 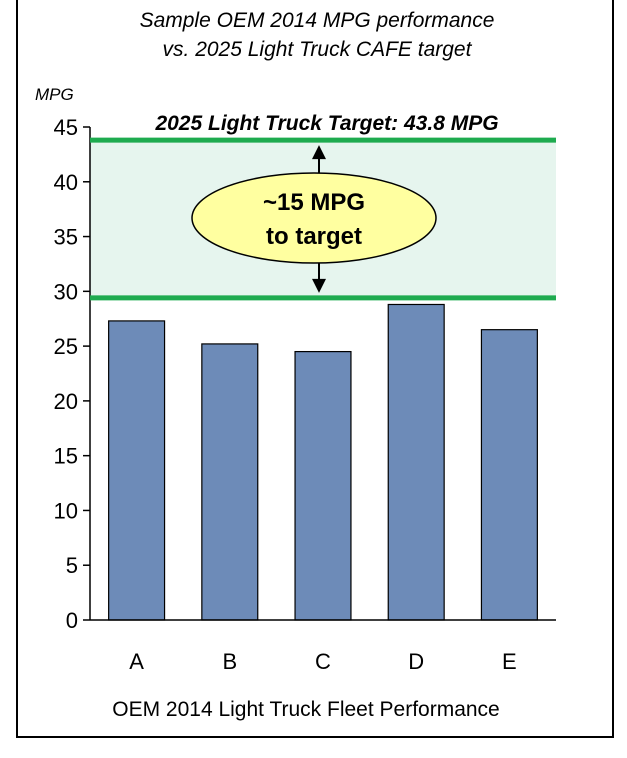 What do you see at coordinates (319, 152) in the screenshot?
I see `gap-arrow-up-head` at bounding box center [319, 152].